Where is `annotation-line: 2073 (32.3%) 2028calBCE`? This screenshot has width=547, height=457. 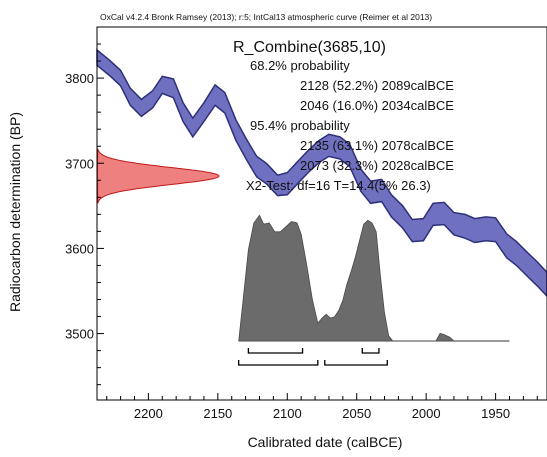 annotation-line: 2073 (32.3%) 2028calBCE is located at coordinates (377, 165).